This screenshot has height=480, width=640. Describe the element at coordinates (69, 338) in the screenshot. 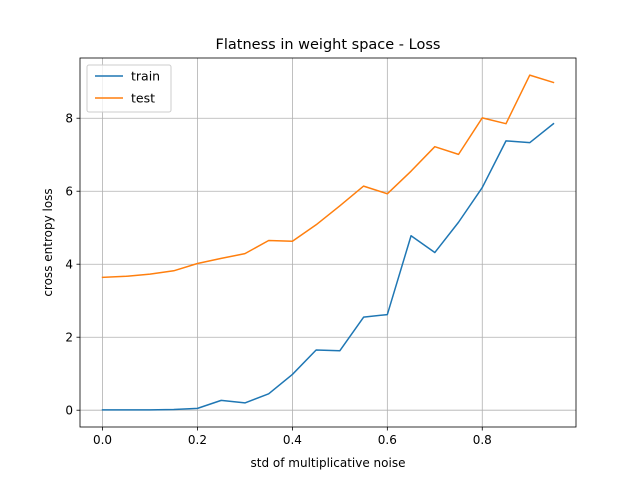

I see `y-tick-label: 2` at that location.